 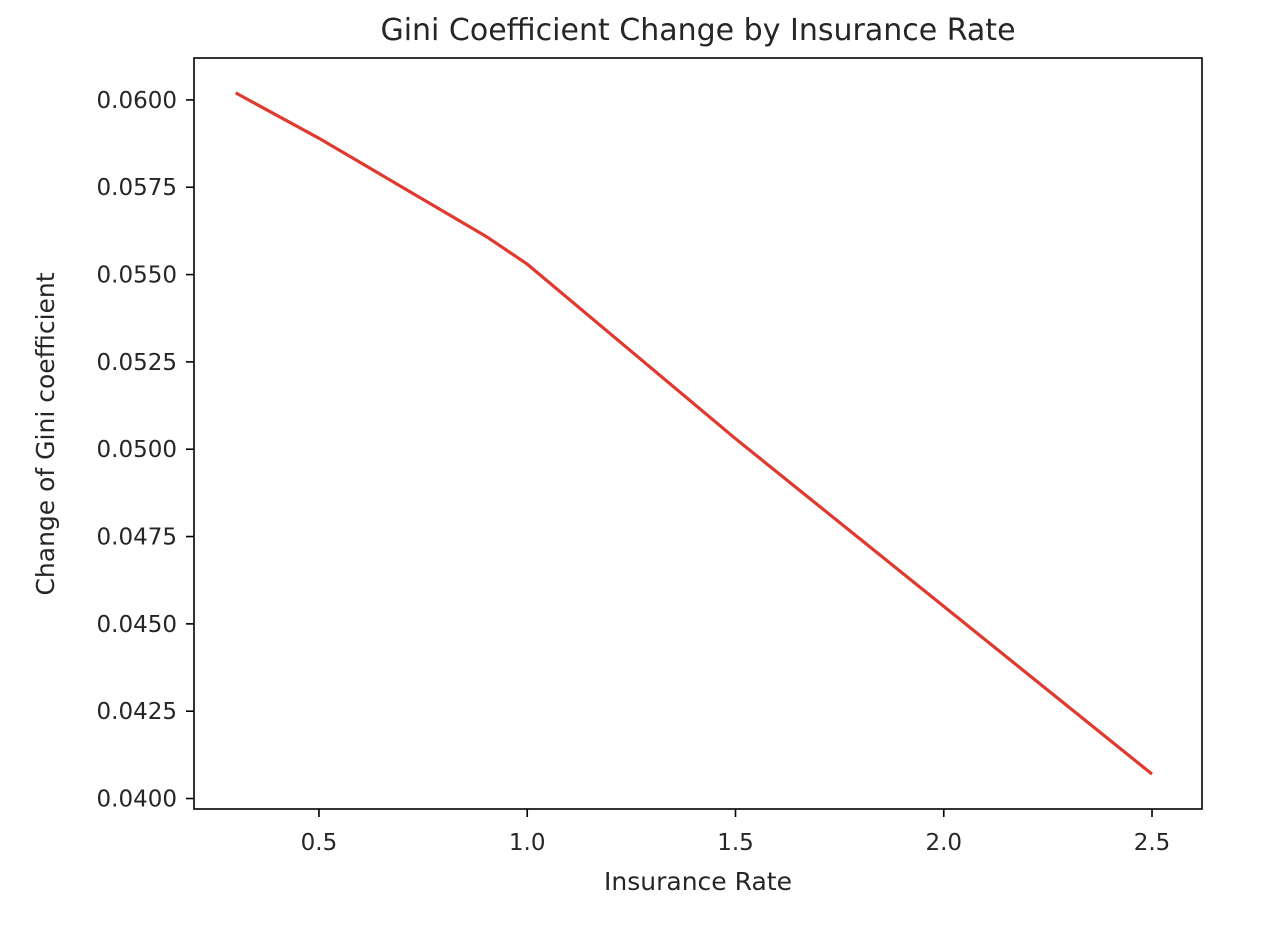 I want to click on y-tick-label: 0.0600, so click(x=137, y=101).